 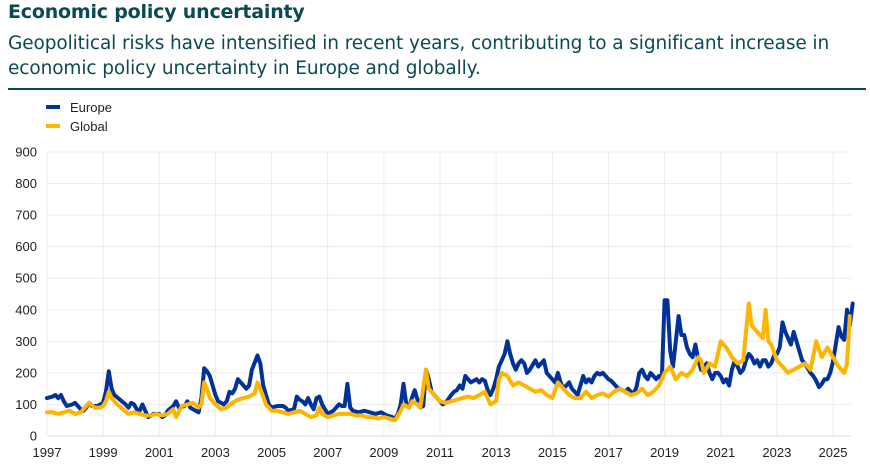 I want to click on x-tick-label: 2003, so click(x=215, y=452).